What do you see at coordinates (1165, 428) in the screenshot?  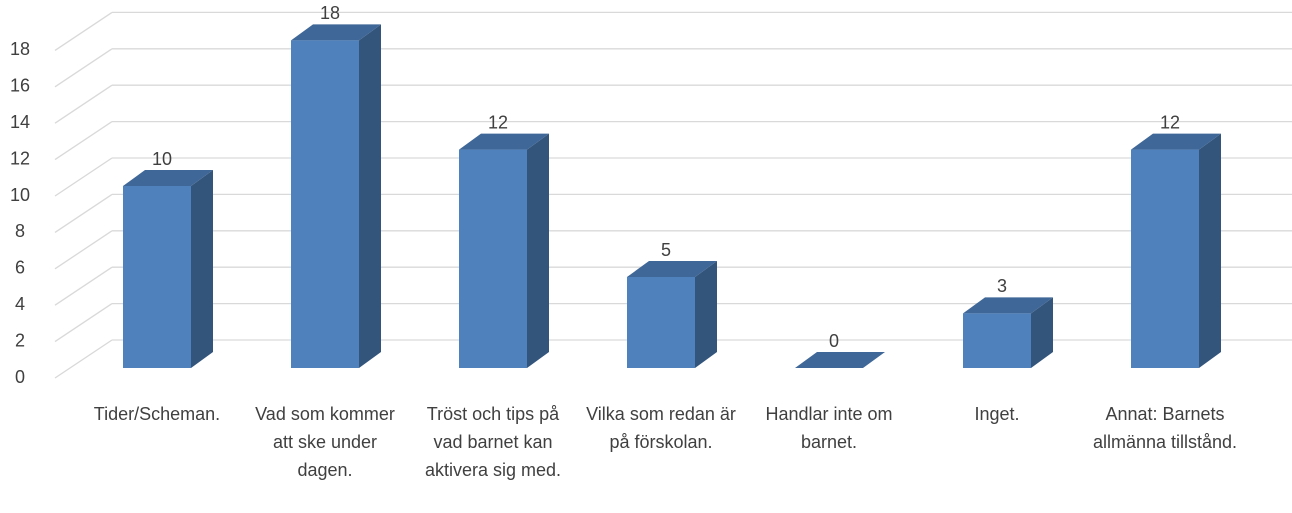 I see `x-tick-label: Annat: Barnets allmänna tillstånd.` at bounding box center [1165, 428].